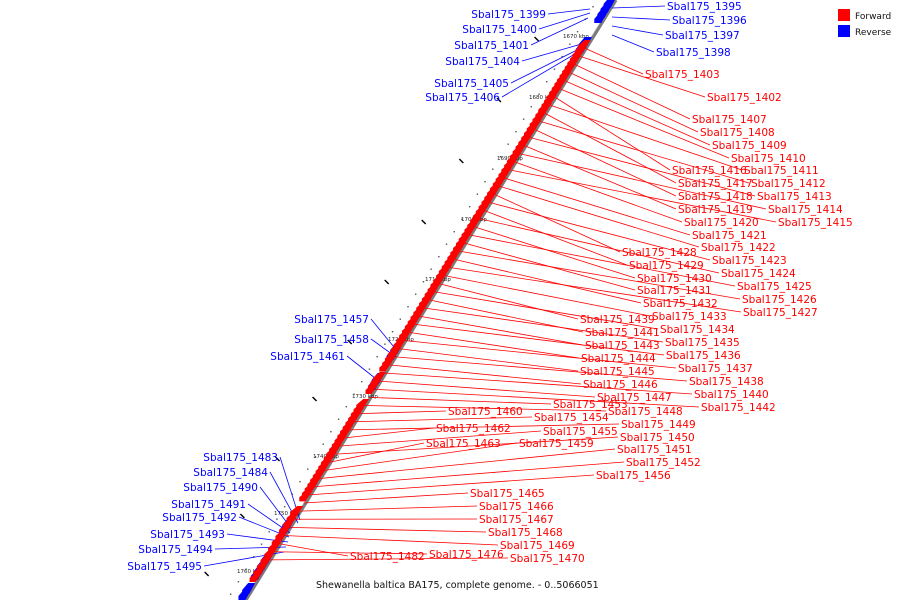 The image size is (900, 600). Describe the element at coordinates (729, 120) in the screenshot. I see `gene-label: Sbal175_1407` at that location.